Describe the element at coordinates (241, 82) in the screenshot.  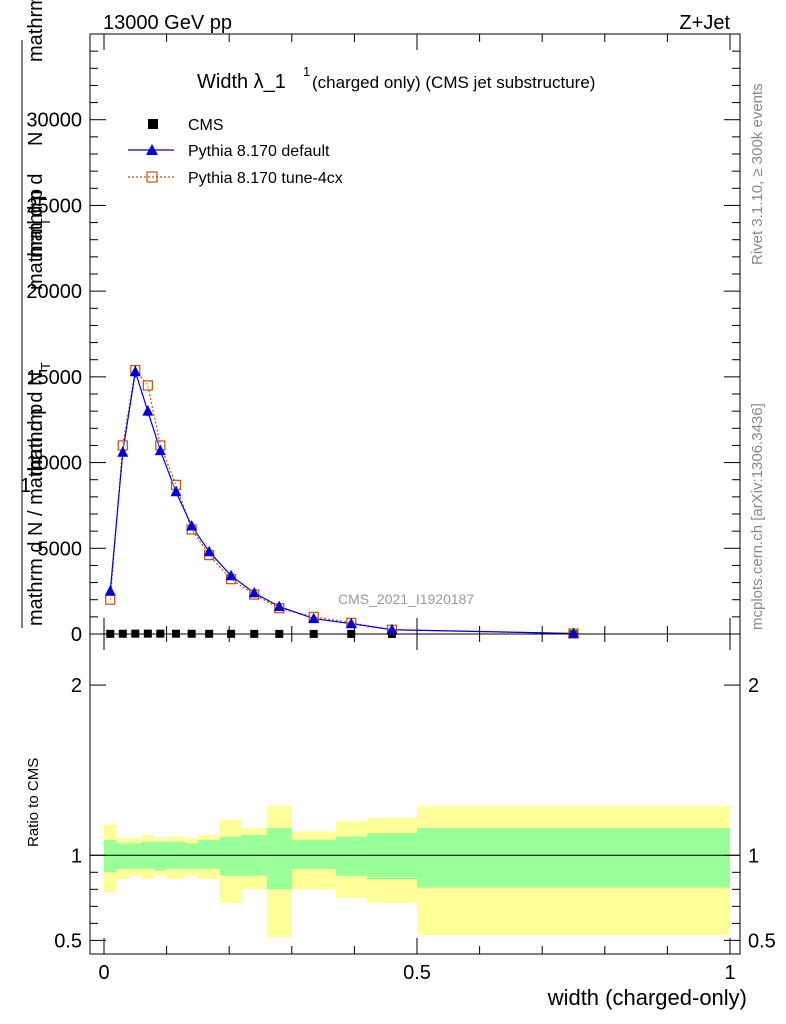
I see `plot-title-main: Width λ_1` at that location.